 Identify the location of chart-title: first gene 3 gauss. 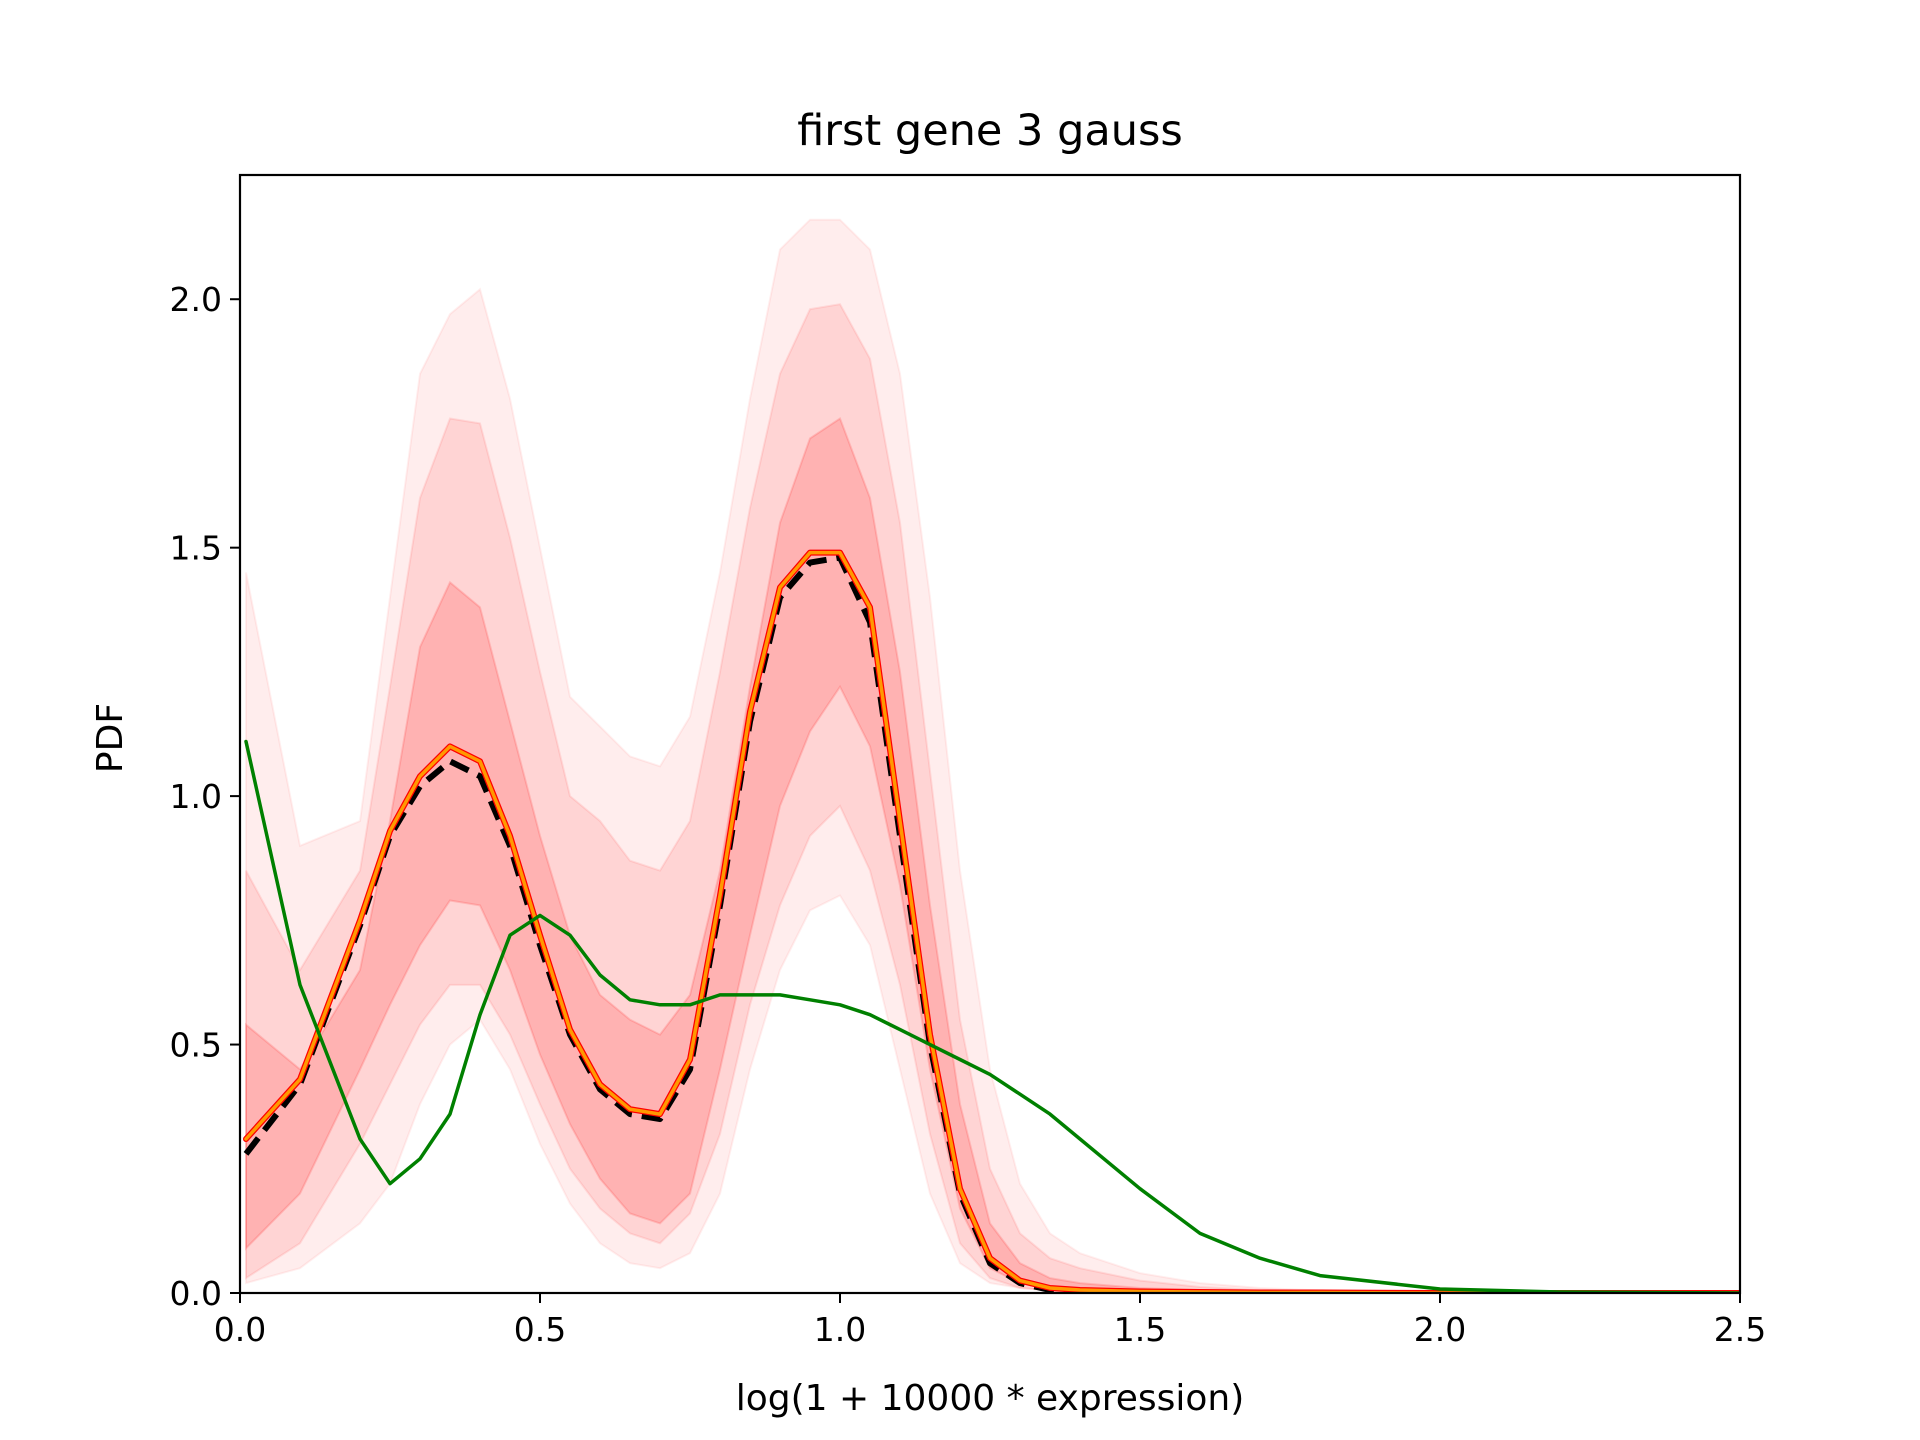
(990, 131).